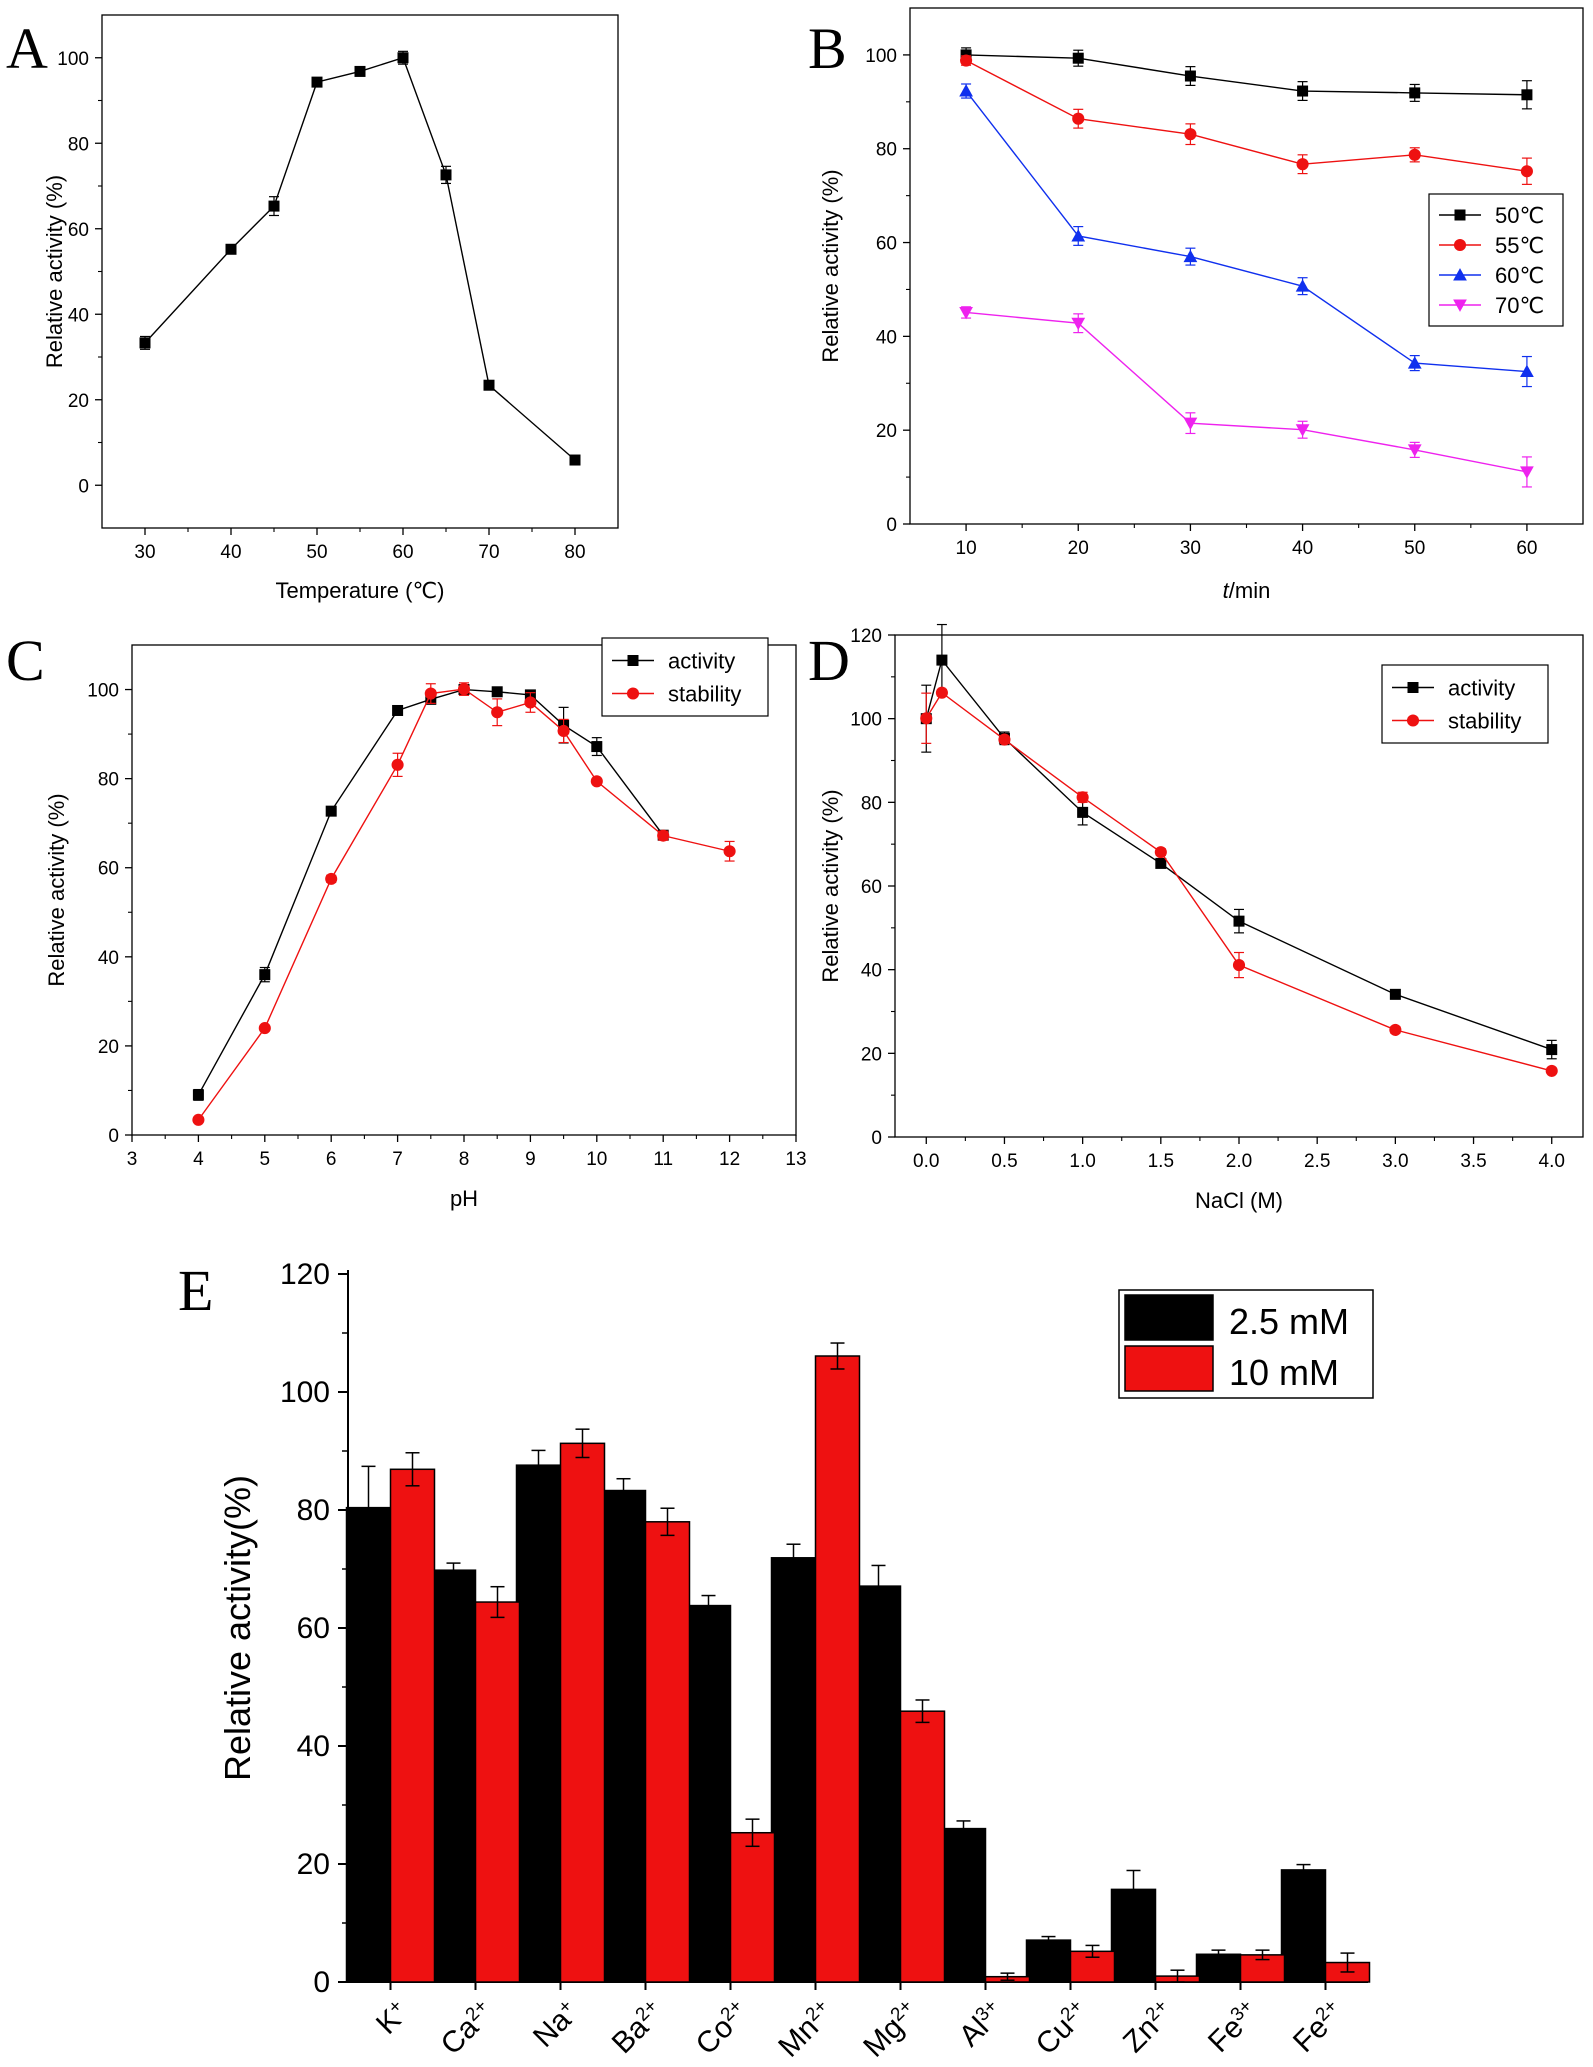 The height and width of the screenshot is (2067, 1593). I want to click on panel-label: C, so click(25, 660).